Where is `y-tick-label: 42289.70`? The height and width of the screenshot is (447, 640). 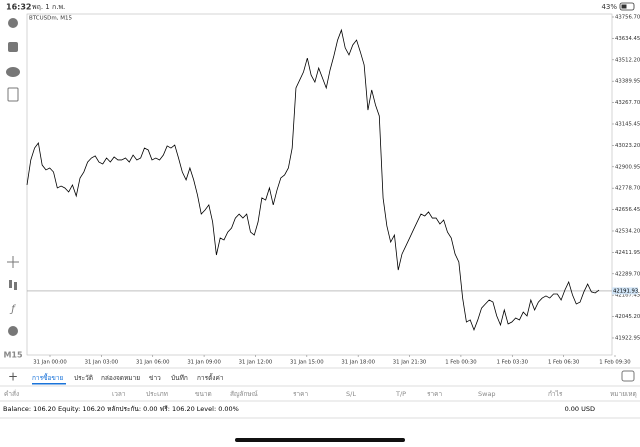
y-tick-label: 42289.70 is located at coordinates (627, 274).